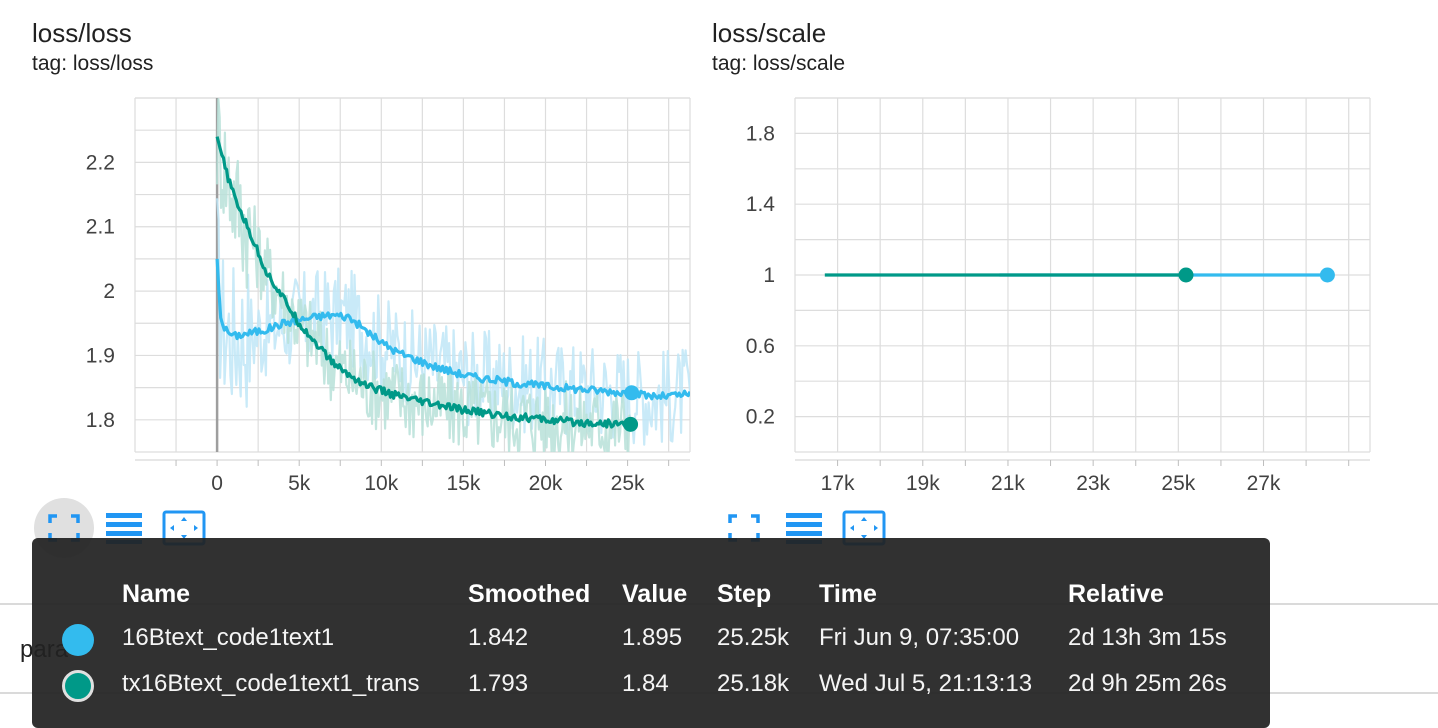 Image resolution: width=1438 pixels, height=728 pixels. Describe the element at coordinates (217, 483) in the screenshot. I see `x-tick-label: 0` at that location.